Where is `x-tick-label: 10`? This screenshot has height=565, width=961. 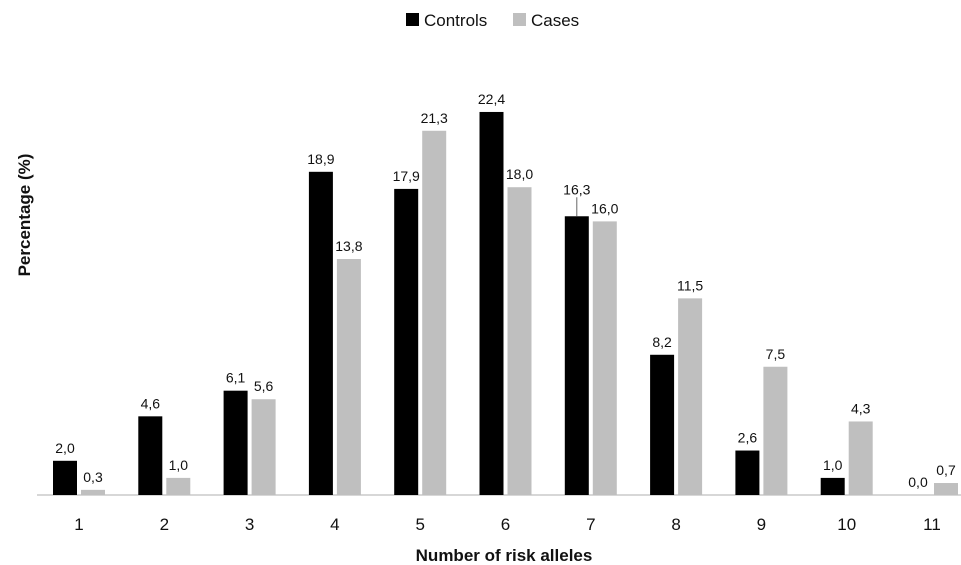
x-tick-label: 10 is located at coordinates (846, 524).